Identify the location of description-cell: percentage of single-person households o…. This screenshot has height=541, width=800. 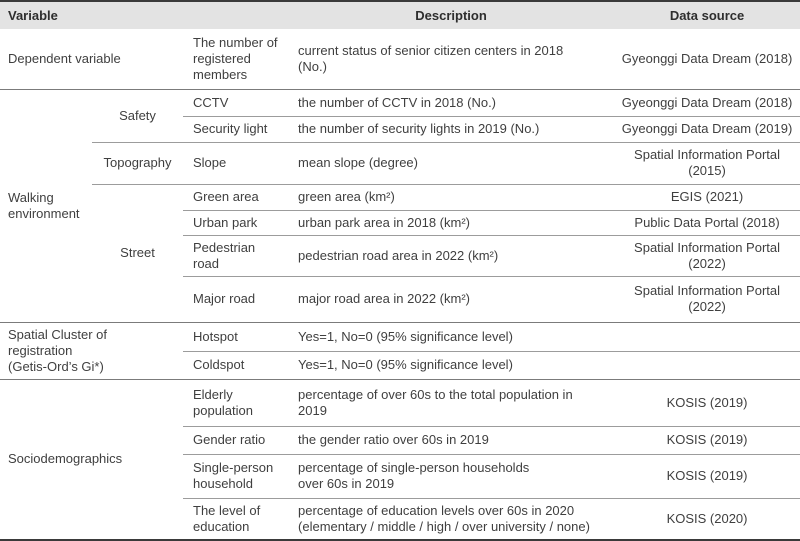
(451, 475).